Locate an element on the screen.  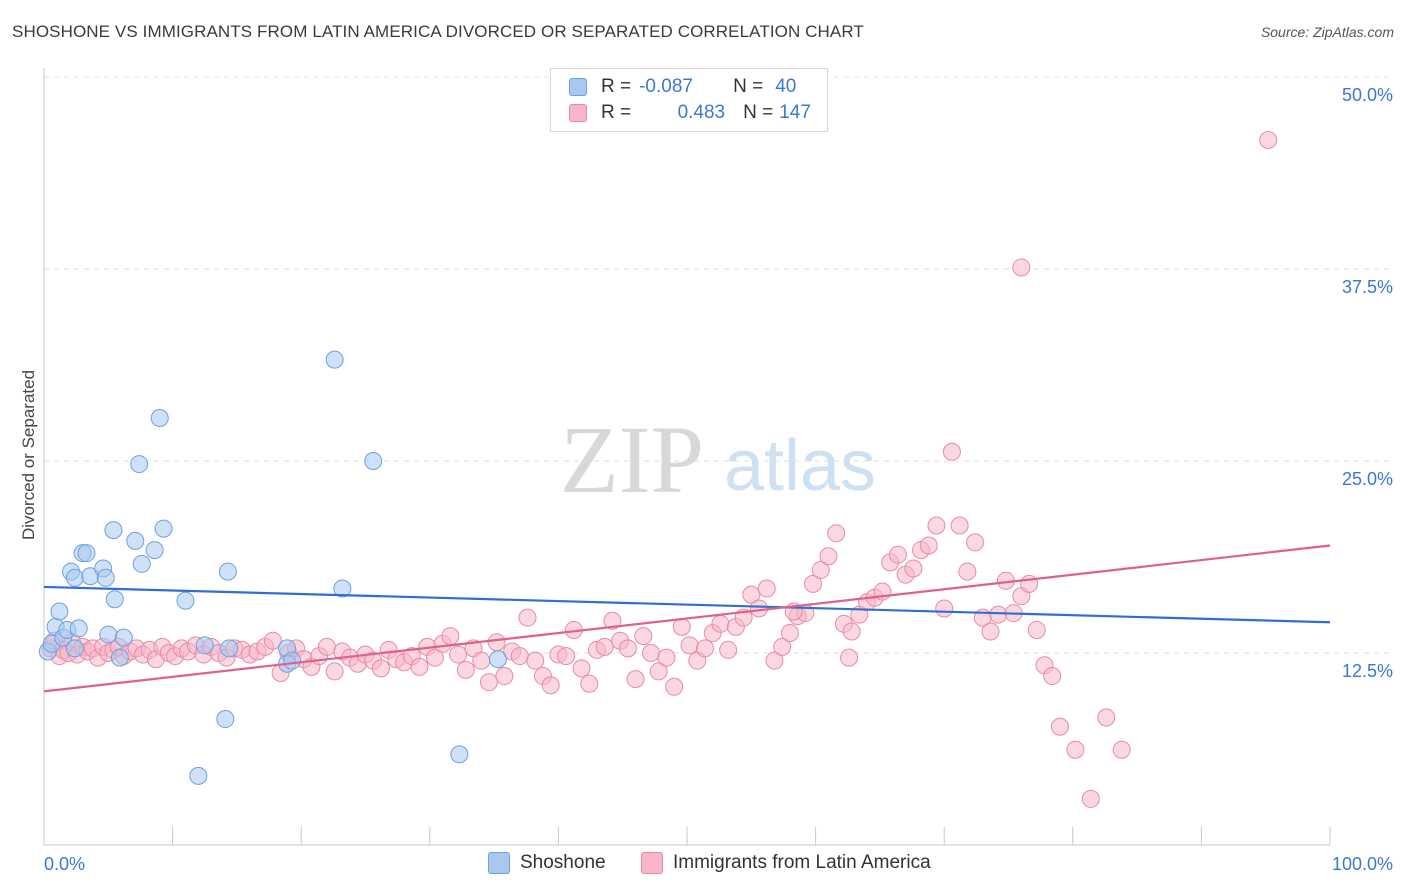
series-legend-shoshone: Shoshone is located at coordinates (547, 863).